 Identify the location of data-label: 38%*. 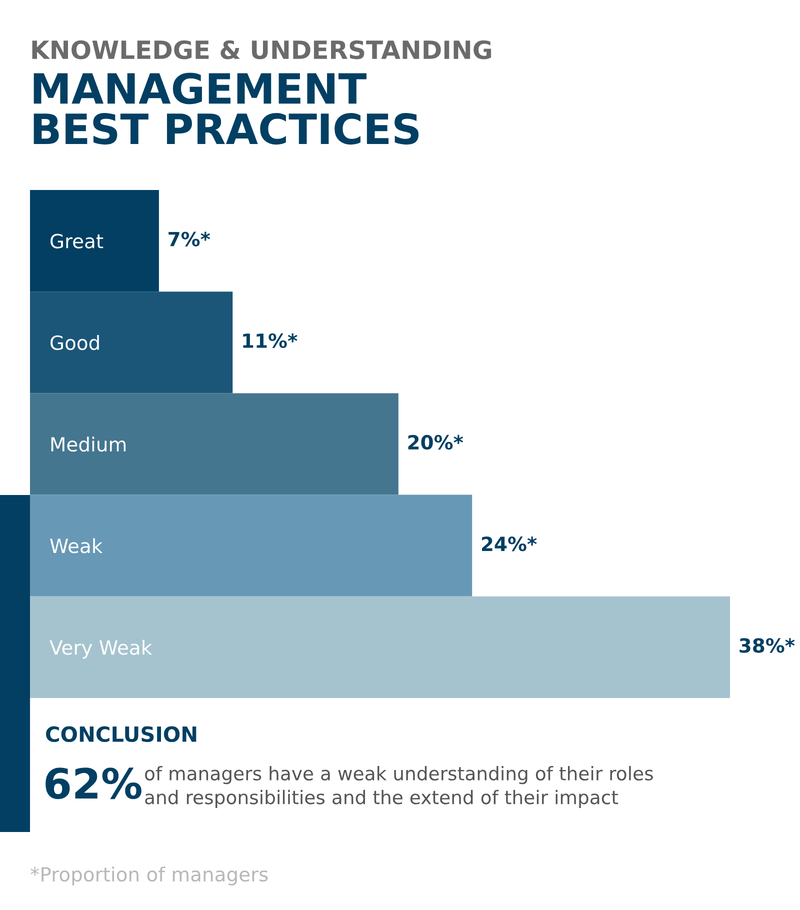
(767, 645).